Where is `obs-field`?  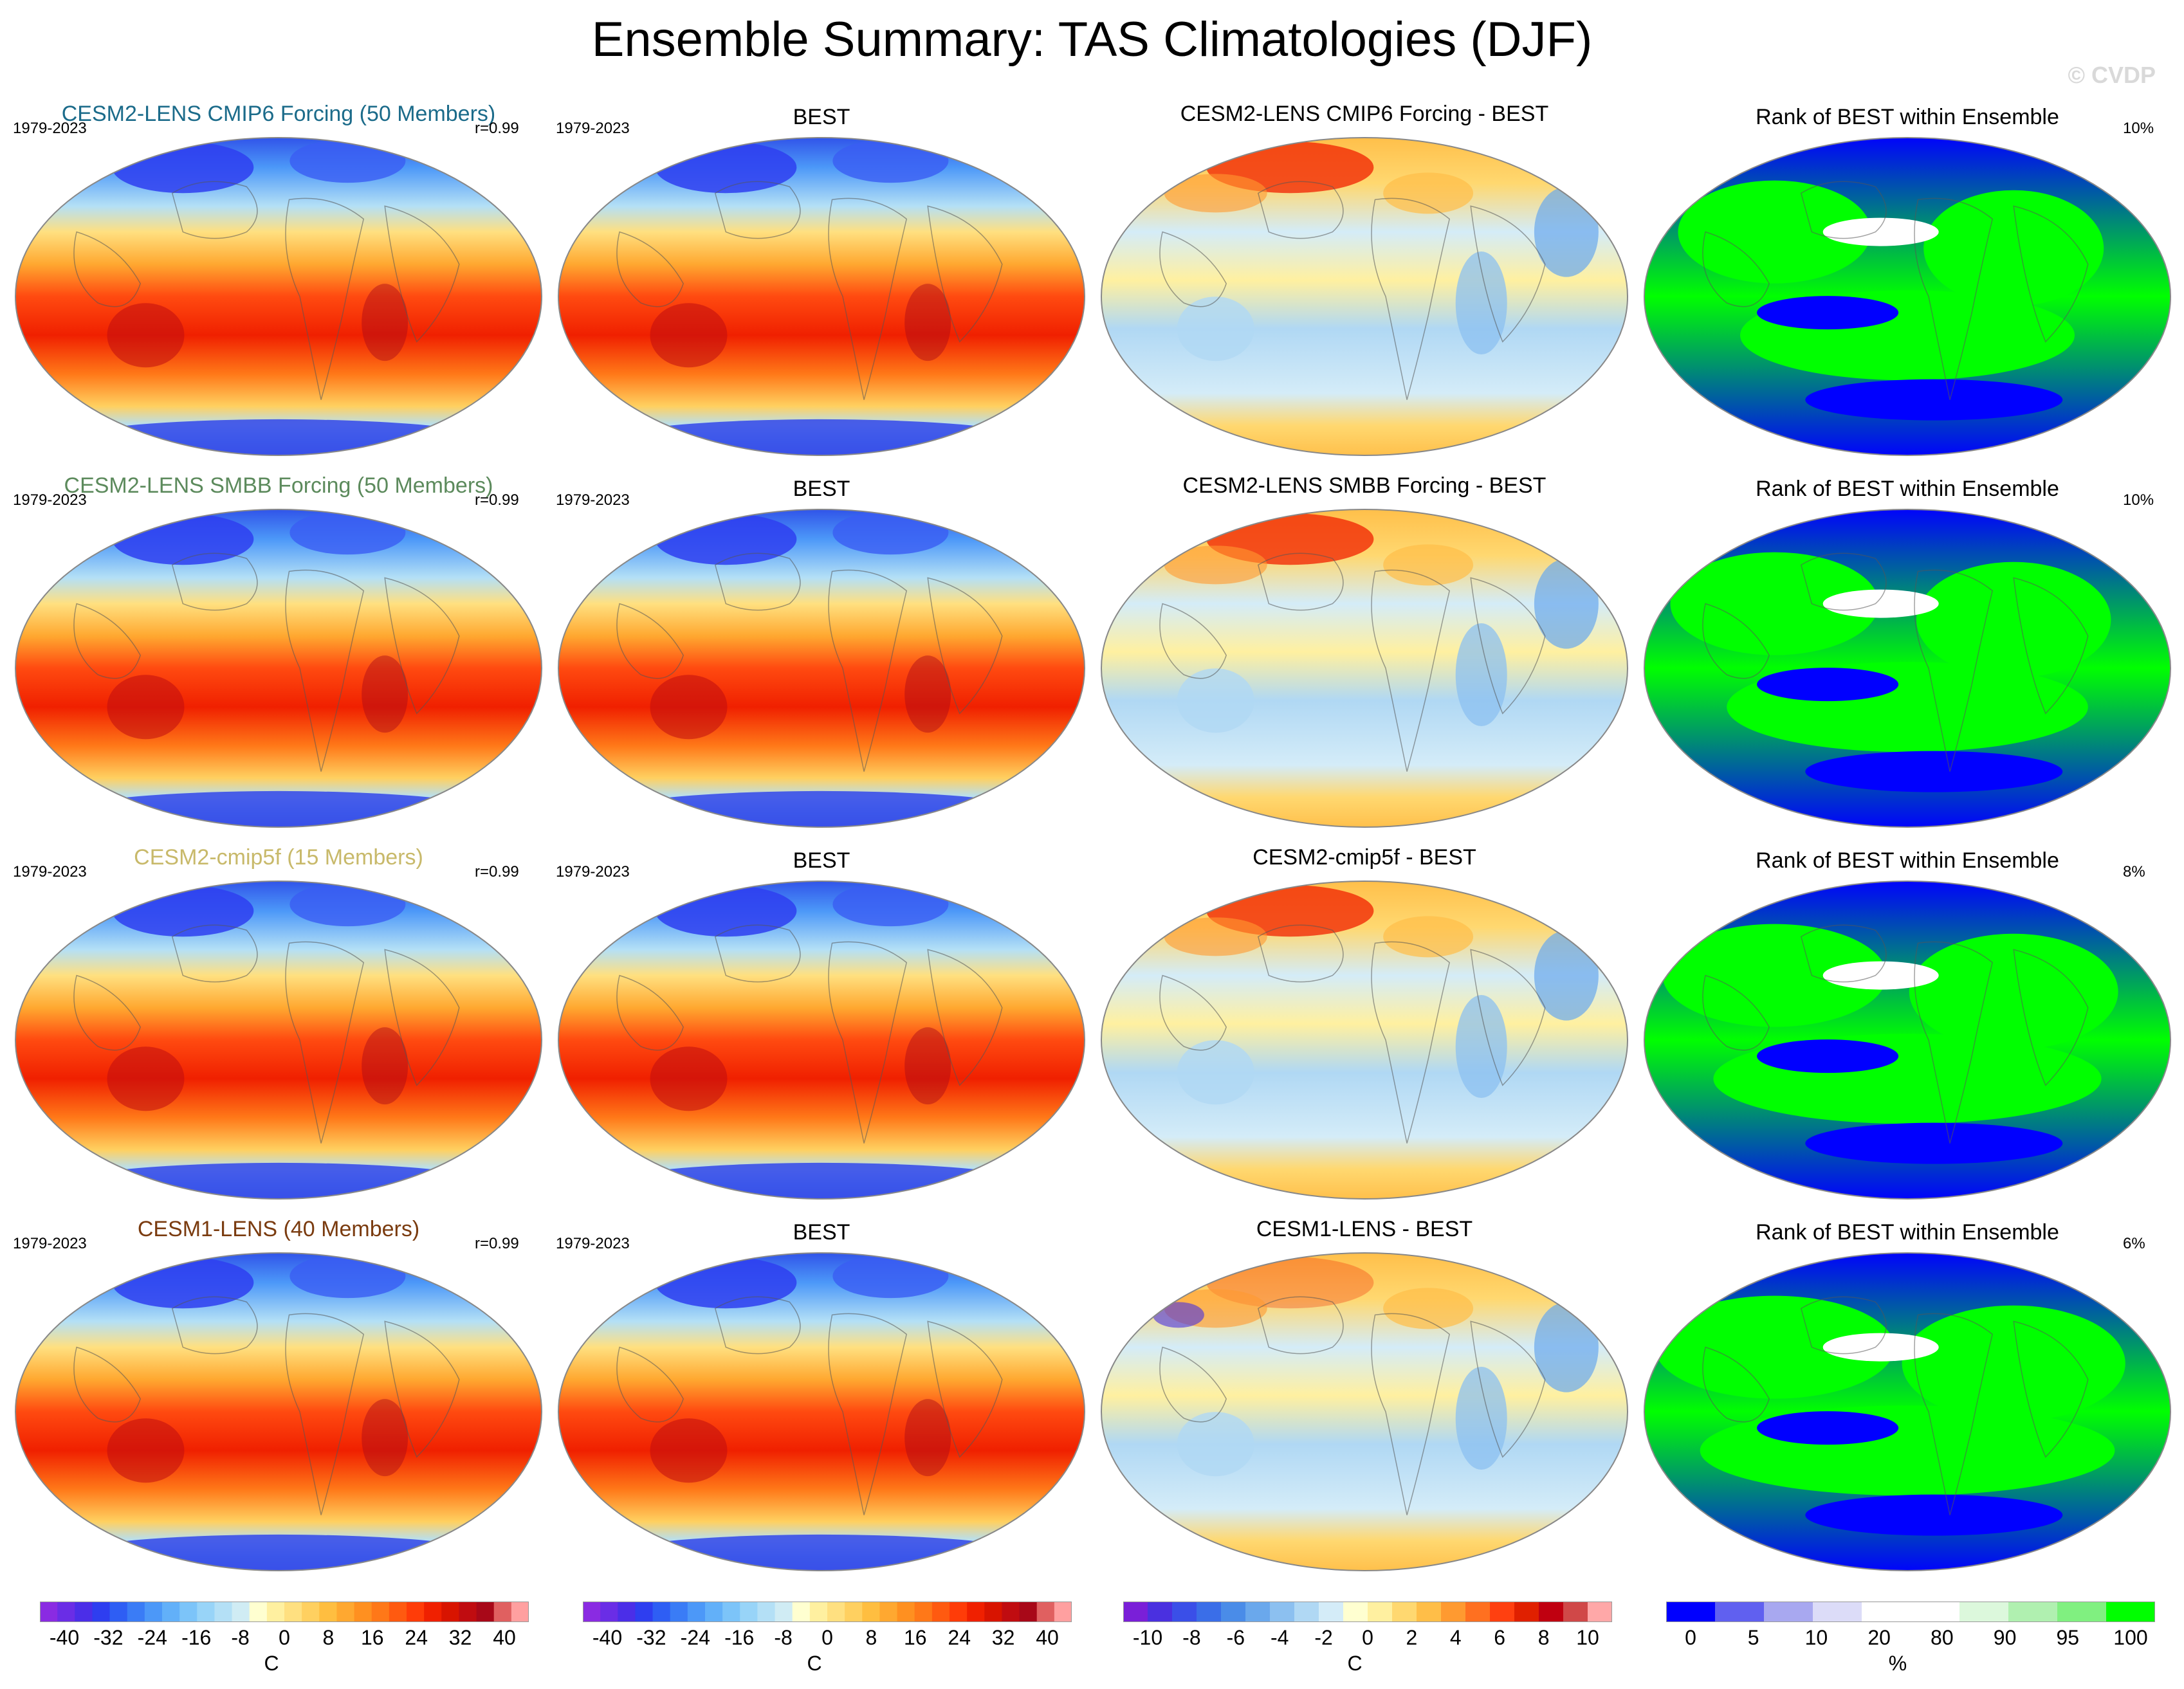
obs-field is located at coordinates (822, 296).